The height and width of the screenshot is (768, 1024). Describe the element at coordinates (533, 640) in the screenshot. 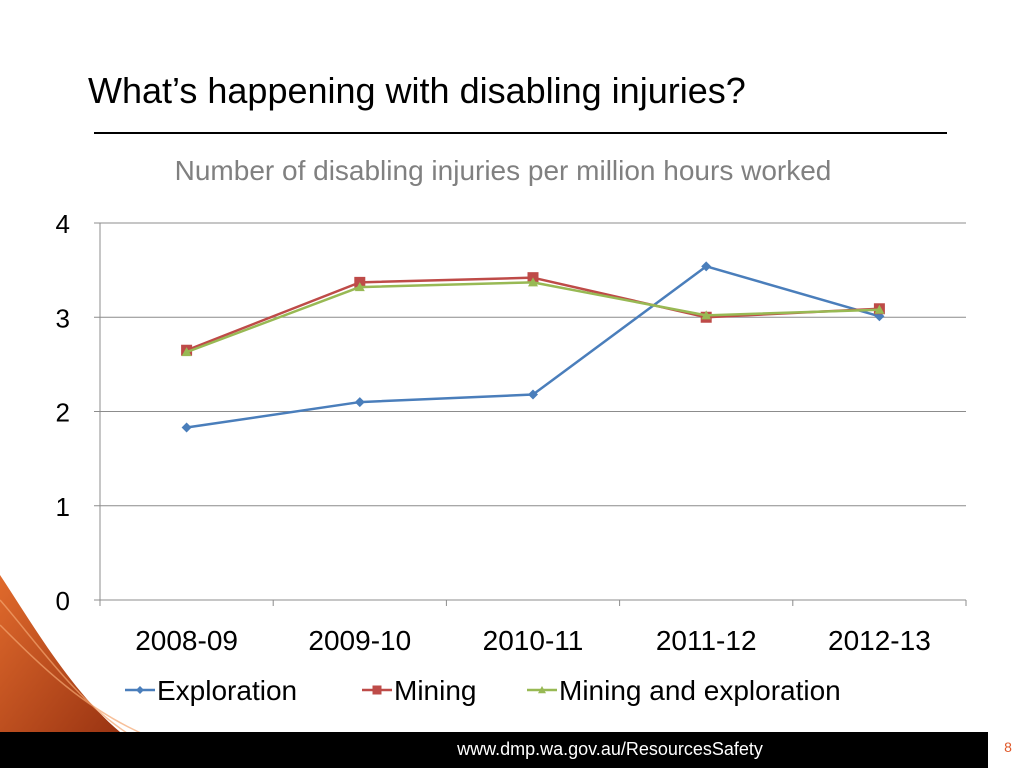

I see `x-tick-label: 2010-11` at that location.